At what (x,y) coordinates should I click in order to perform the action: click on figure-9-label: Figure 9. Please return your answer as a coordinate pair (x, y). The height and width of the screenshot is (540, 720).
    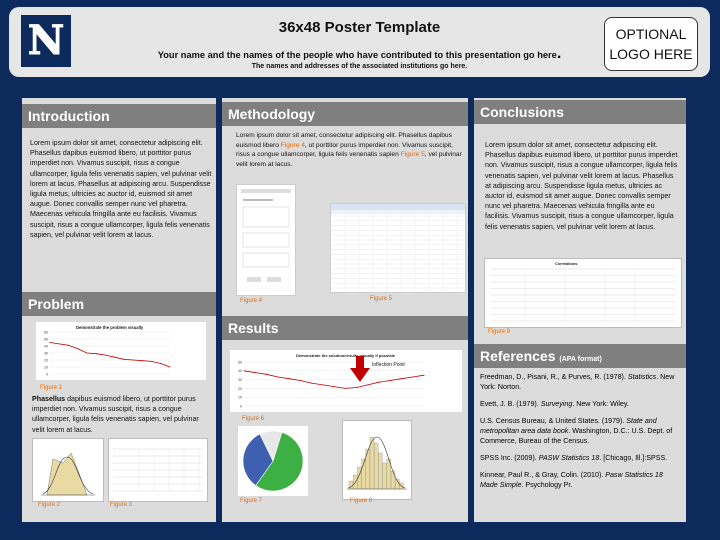
    Looking at the image, I should click on (499, 332).